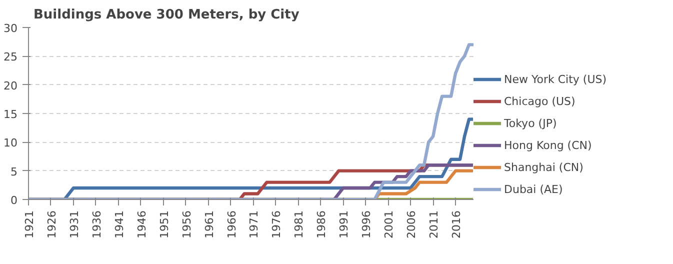  I want to click on x-tick-label: 2016, so click(457, 224).